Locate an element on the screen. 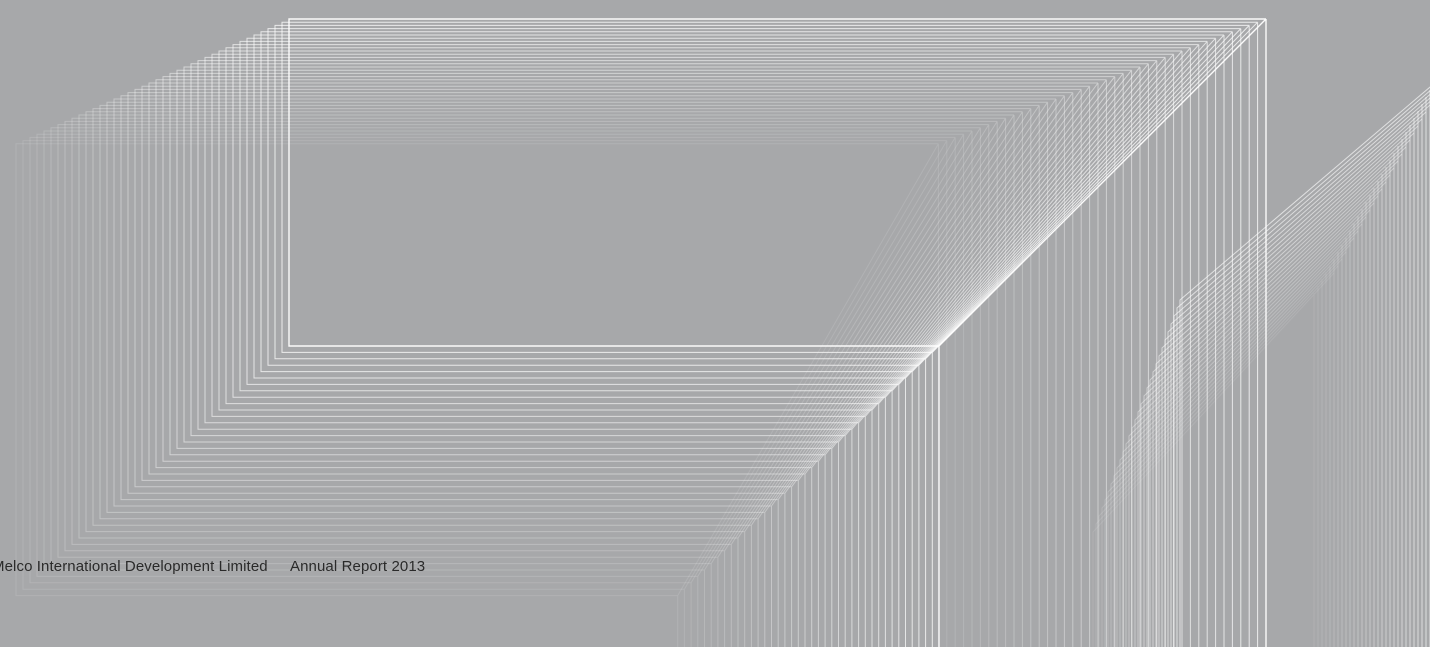  company-name: Melco International Development Limited is located at coordinates (134, 566).